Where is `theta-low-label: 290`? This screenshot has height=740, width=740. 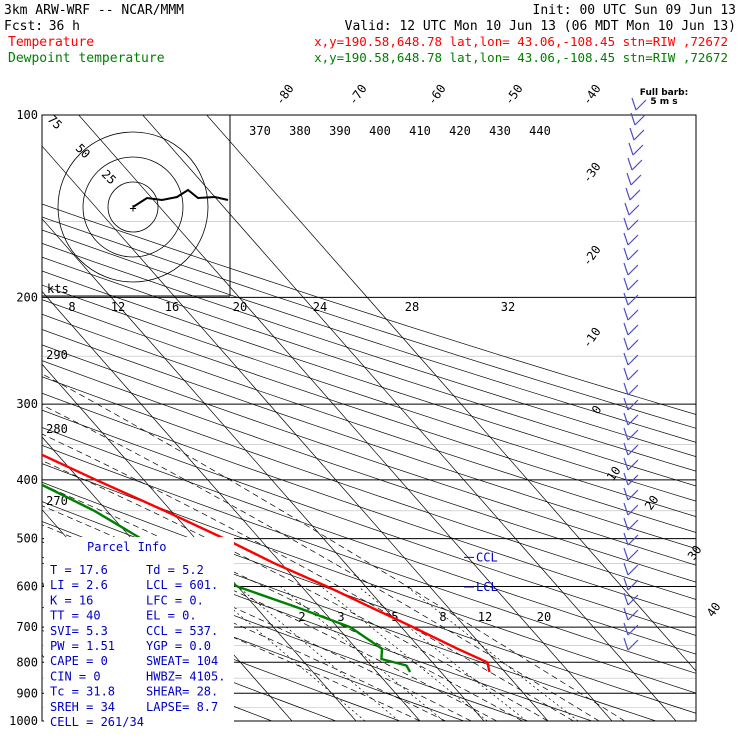 theta-low-label: 290 is located at coordinates (57, 355).